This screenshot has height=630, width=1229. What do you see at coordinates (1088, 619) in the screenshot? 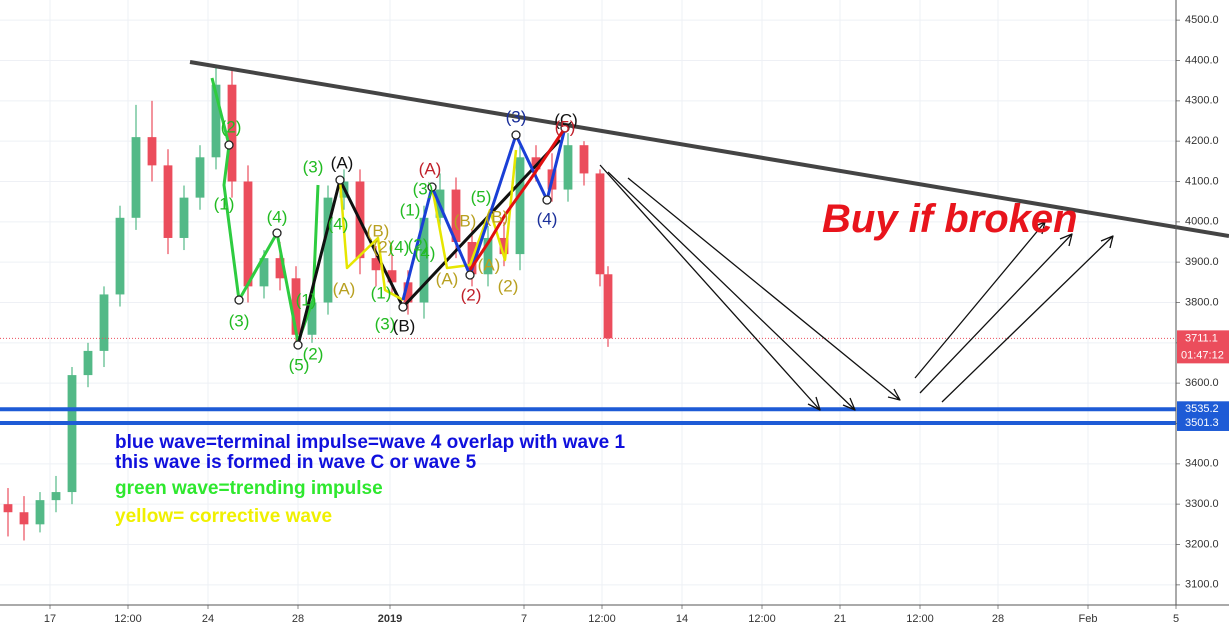
I see `x-tick-label: Feb` at bounding box center [1088, 619].